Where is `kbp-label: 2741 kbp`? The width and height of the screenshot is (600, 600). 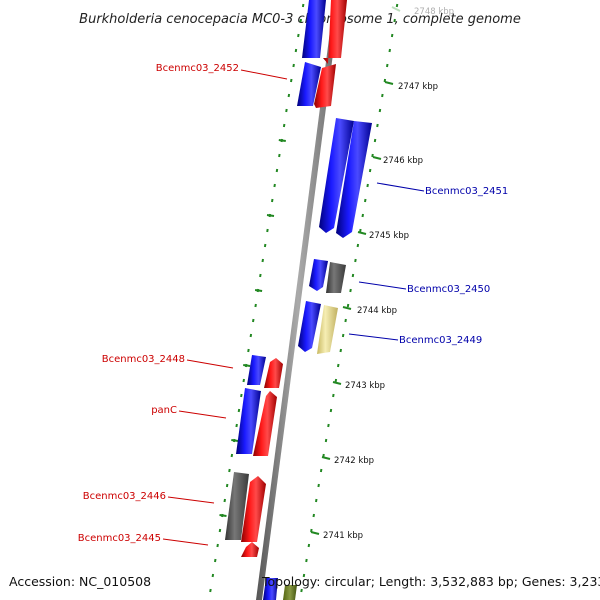 kbp-label: 2741 kbp is located at coordinates (343, 536).